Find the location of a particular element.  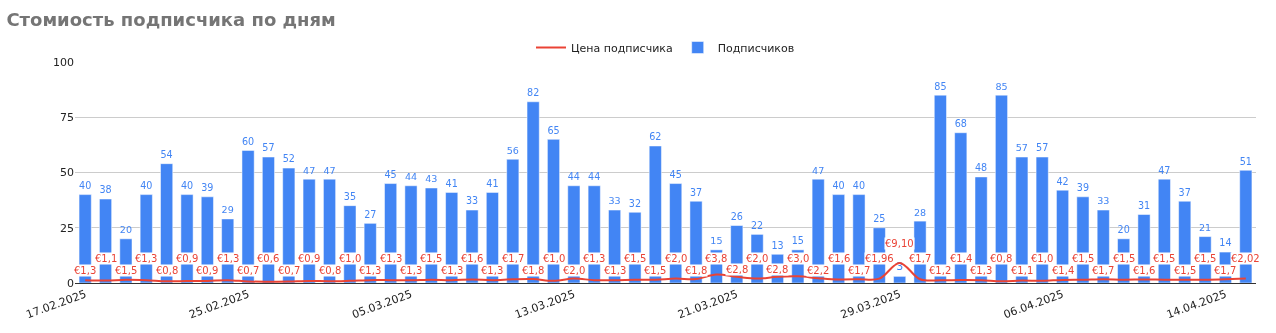

data-label: €2,2 is located at coordinates (818, 270).